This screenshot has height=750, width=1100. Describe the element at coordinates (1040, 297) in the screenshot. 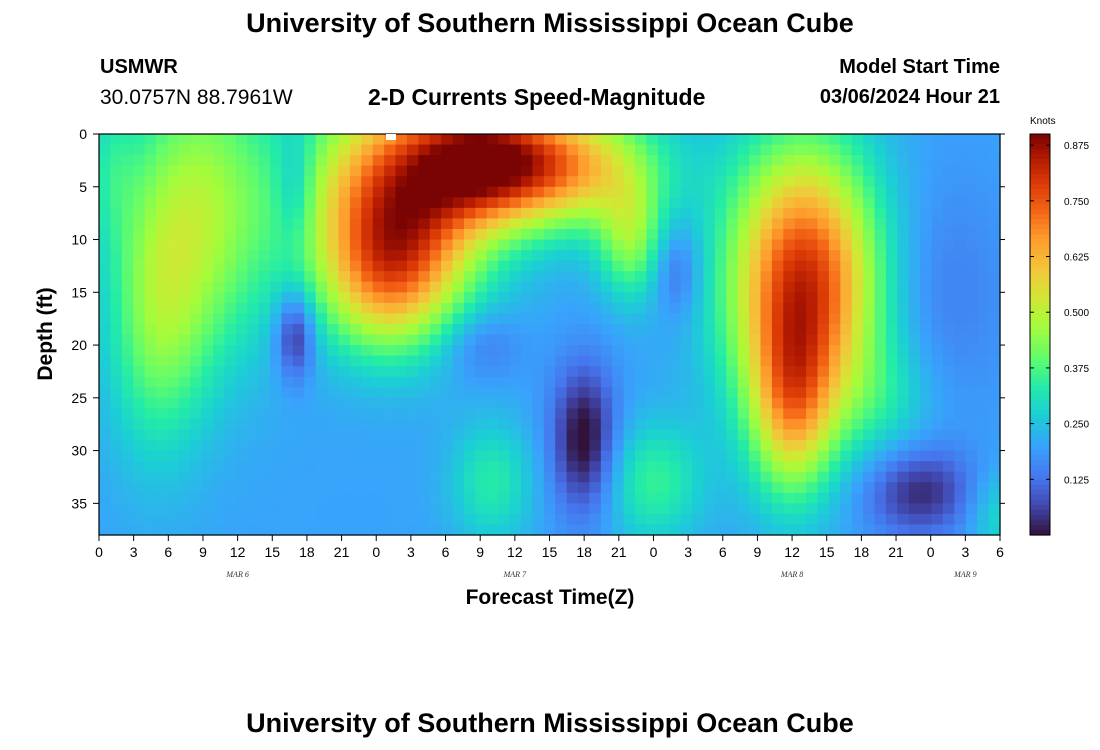

I see `colorbar-cell` at that location.